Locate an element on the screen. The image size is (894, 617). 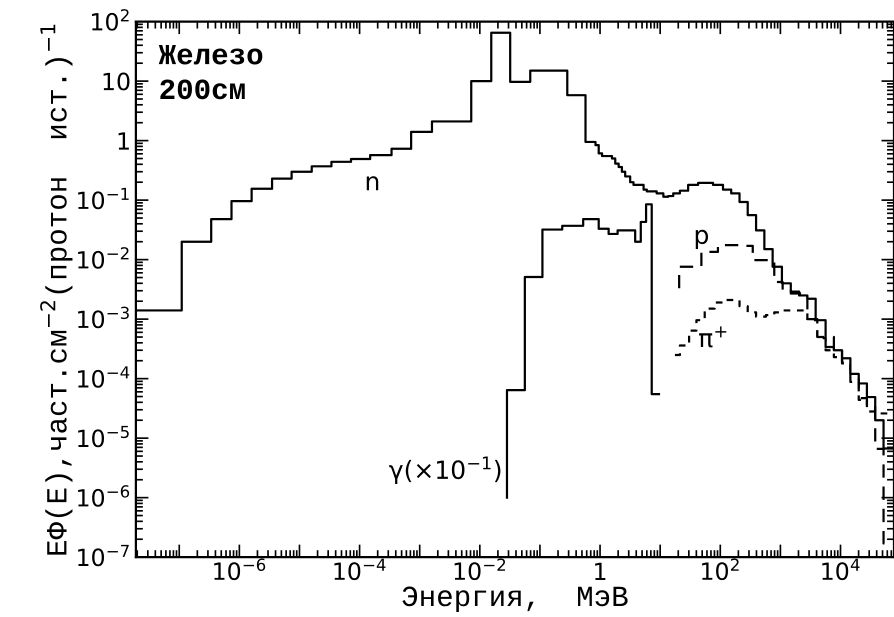
y-axis-title: ЕΦ(Е),част.см$^{−2}$(протон ист.)$^{−1}$ is located at coordinates (56, 289).